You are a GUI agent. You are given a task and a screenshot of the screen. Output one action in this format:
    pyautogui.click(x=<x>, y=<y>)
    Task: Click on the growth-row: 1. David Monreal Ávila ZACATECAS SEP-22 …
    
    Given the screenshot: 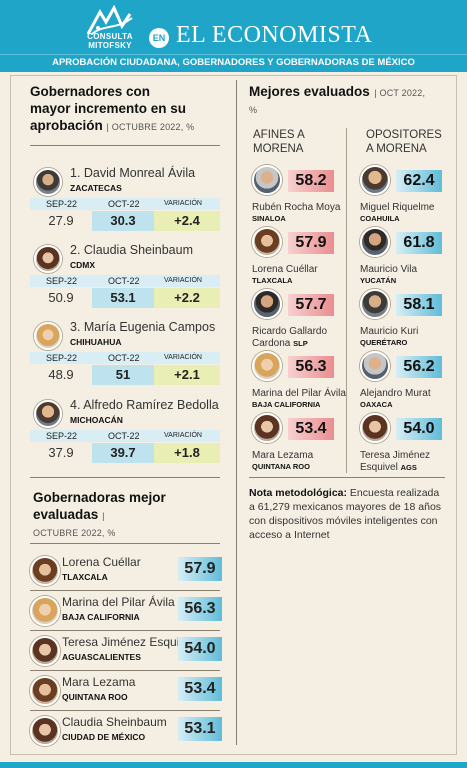 What is the action you would take?
    pyautogui.click(x=125, y=203)
    